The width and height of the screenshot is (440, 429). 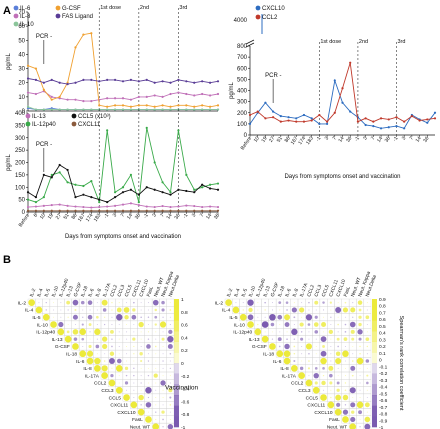 What do you see at coordinates (90, 218) in the screenshot?
I see `x-tick-label: 174` at bounding box center [90, 218].